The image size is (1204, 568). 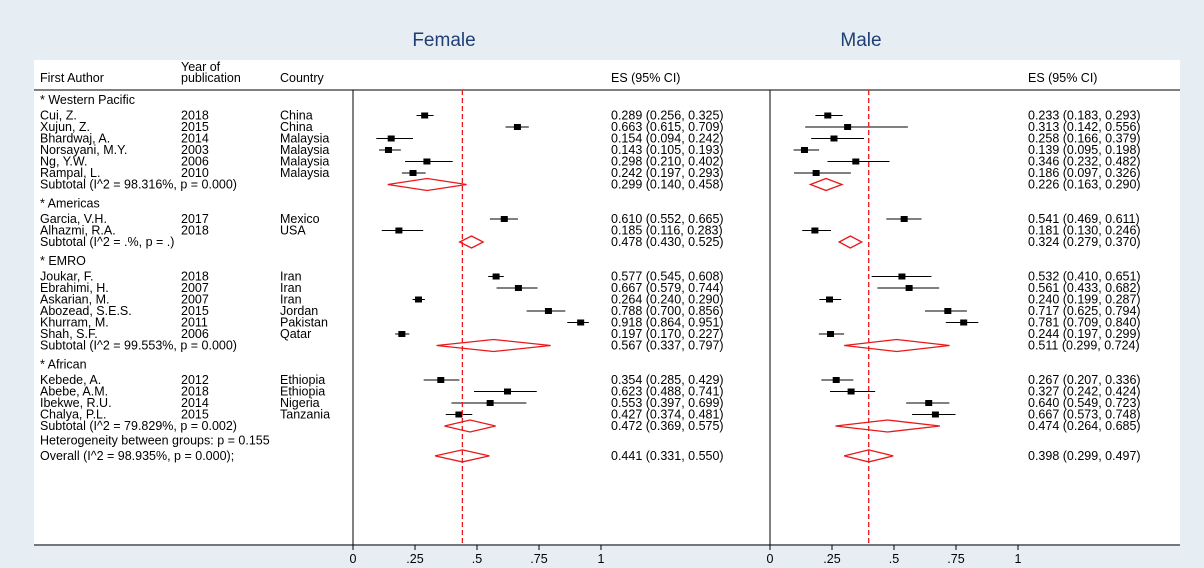 What do you see at coordinates (414, 559) in the screenshot?
I see `x-tick-label: .25` at bounding box center [414, 559].